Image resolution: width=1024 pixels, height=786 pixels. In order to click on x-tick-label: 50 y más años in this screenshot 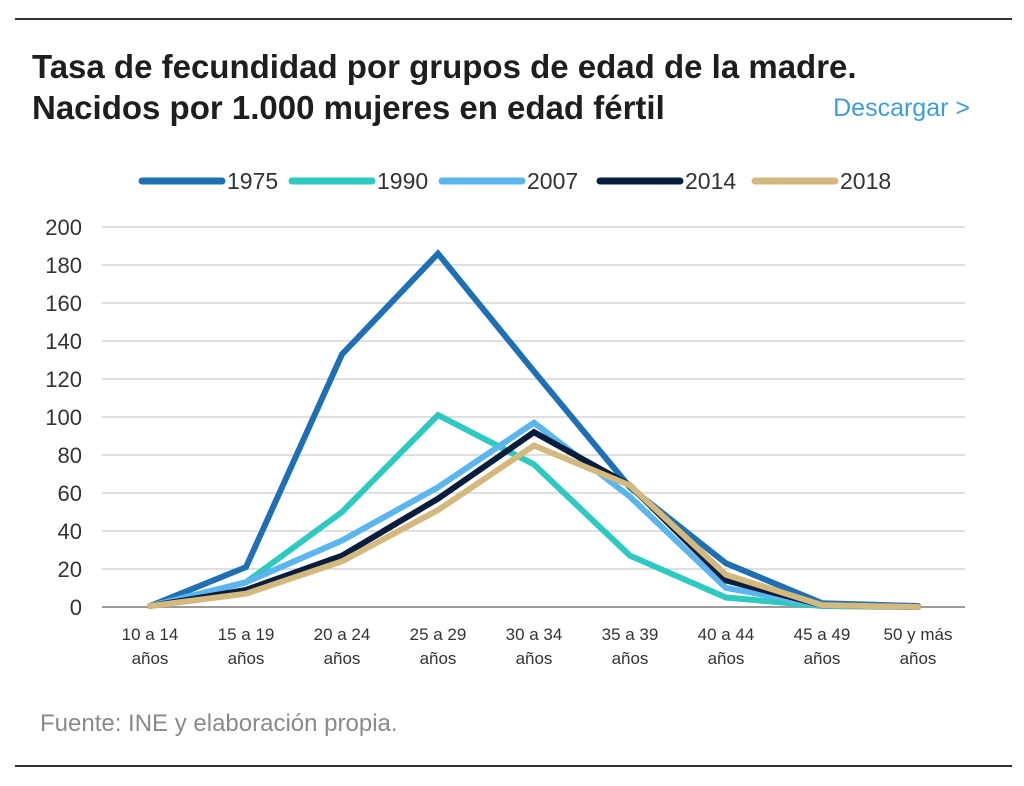, I will do `click(918, 646)`.